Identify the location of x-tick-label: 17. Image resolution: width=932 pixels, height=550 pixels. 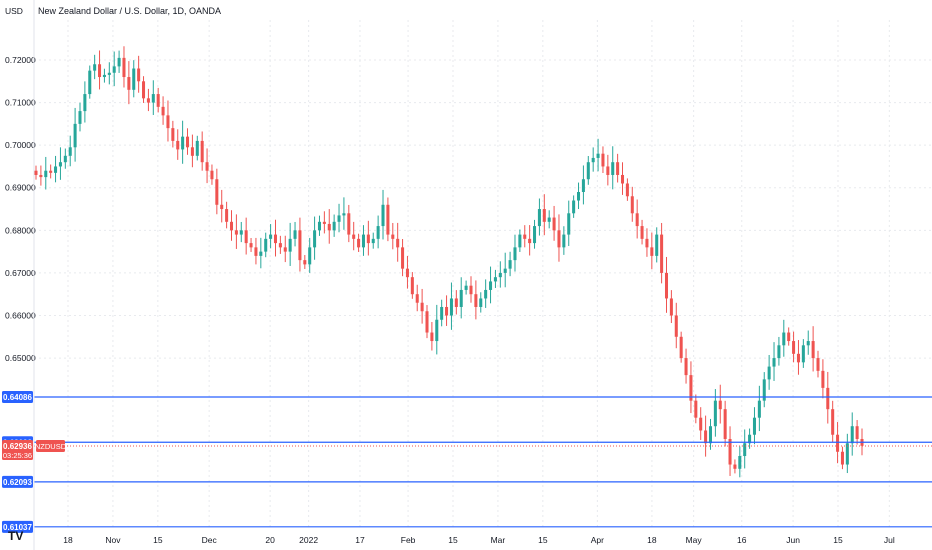
(360, 540).